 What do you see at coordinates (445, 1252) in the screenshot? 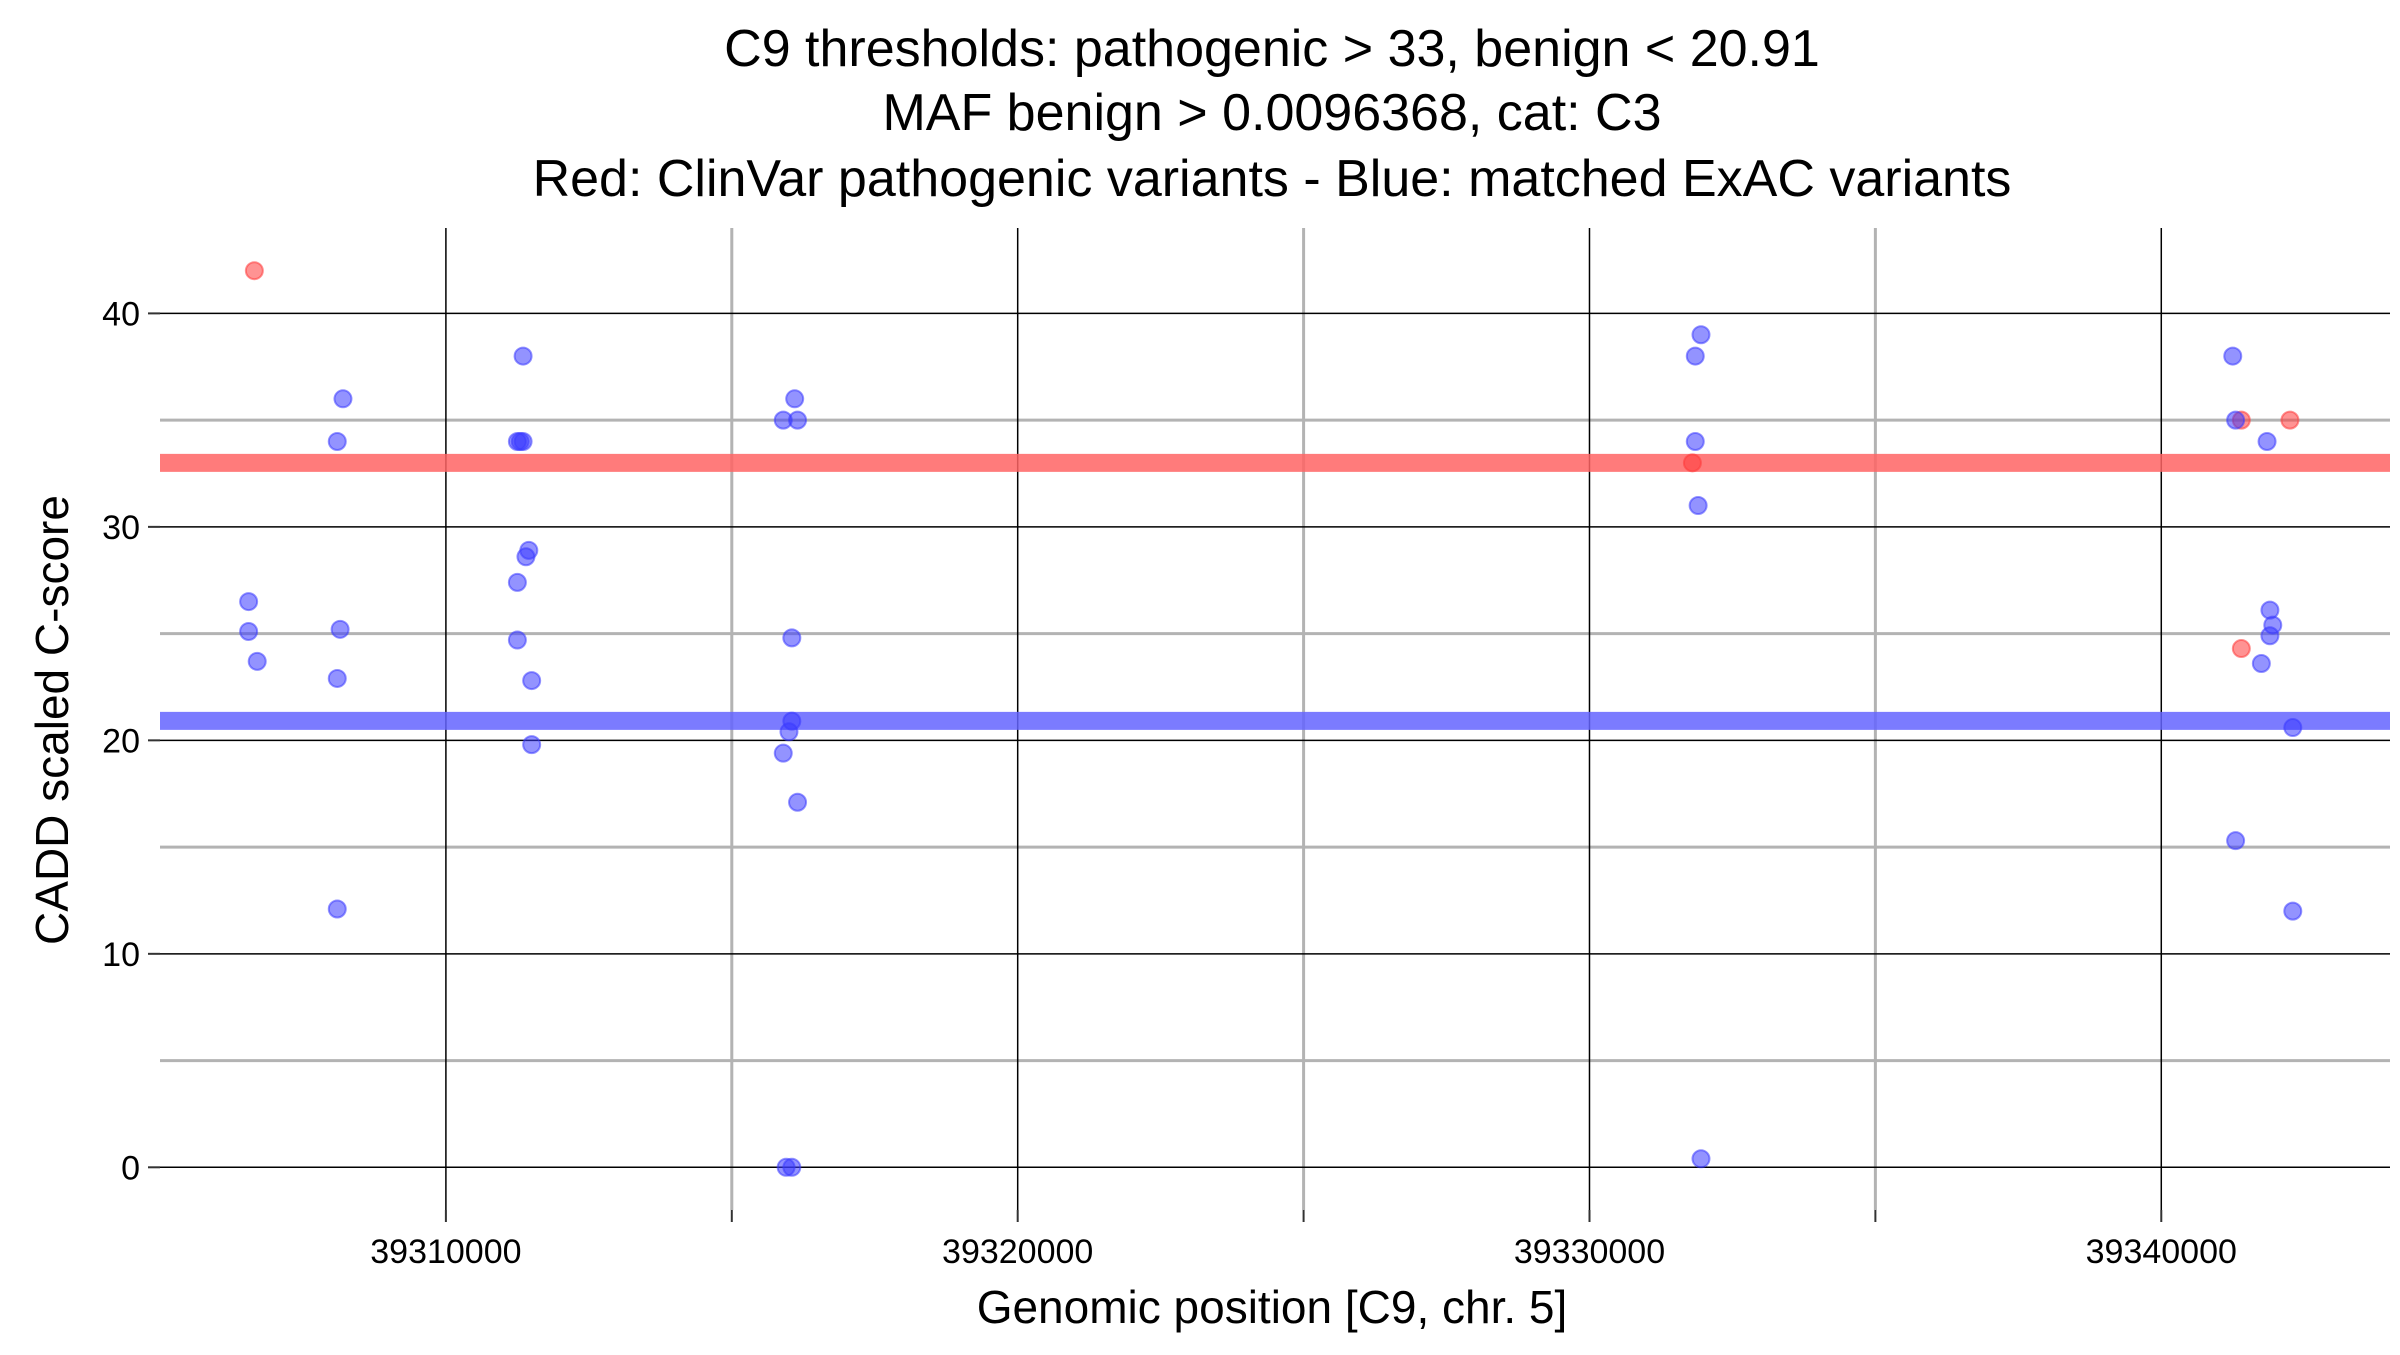
I see `x-tick-label: 39310000` at bounding box center [445, 1252].